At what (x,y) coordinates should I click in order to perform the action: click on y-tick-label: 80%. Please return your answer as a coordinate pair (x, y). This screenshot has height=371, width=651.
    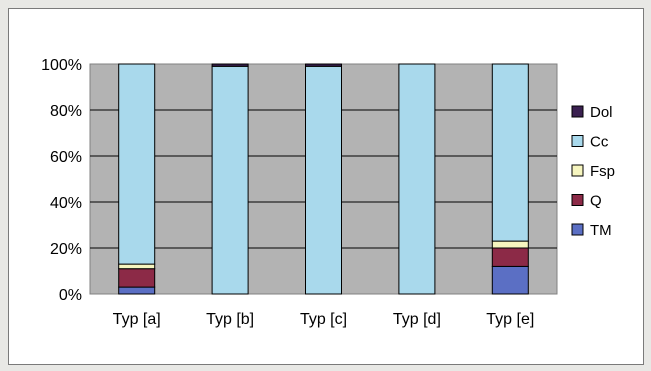
    Looking at the image, I should click on (66, 111).